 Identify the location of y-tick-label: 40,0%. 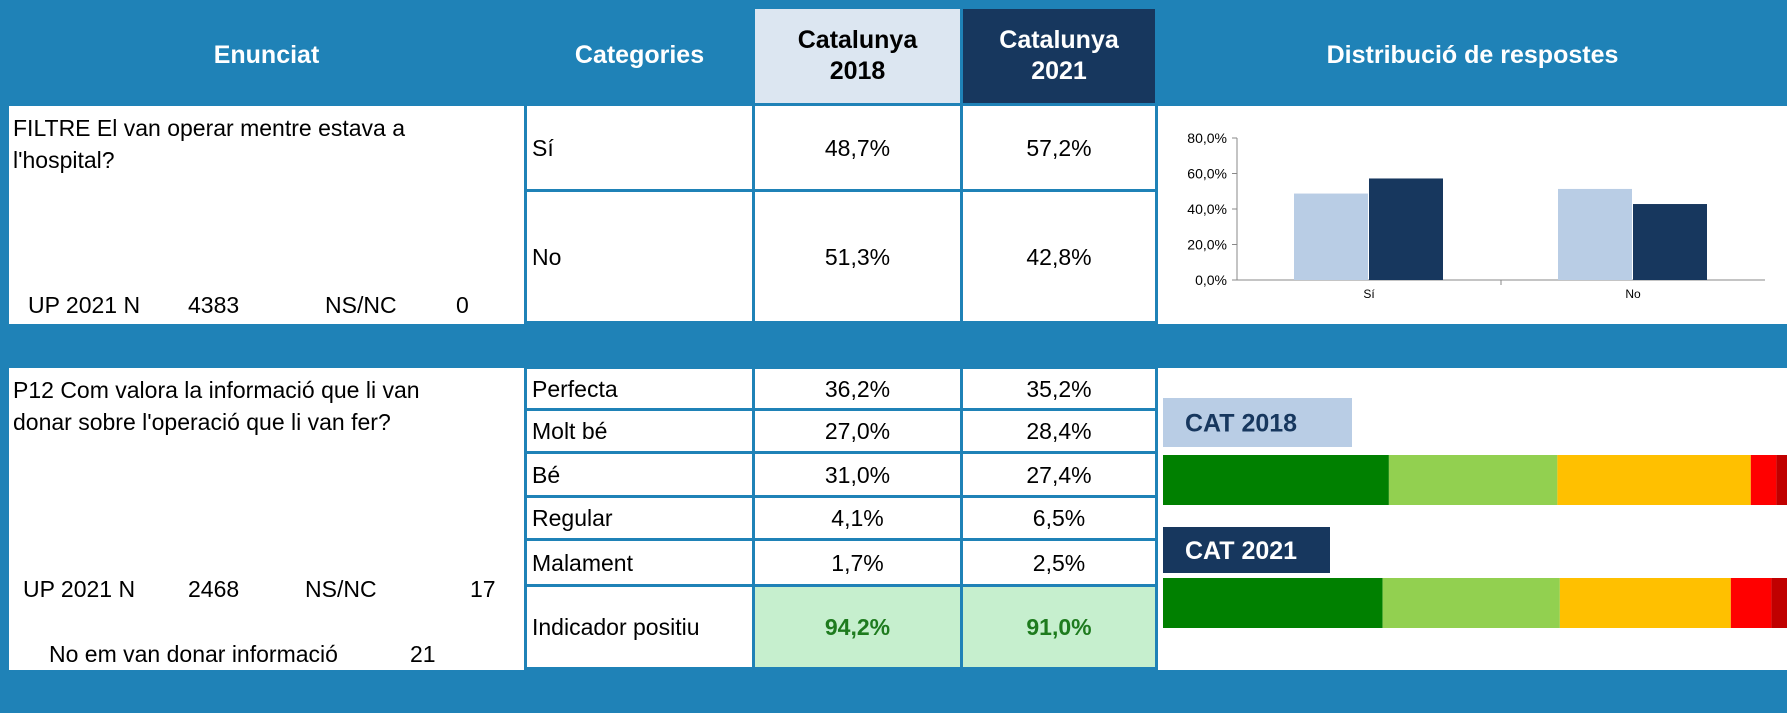
(1207, 209).